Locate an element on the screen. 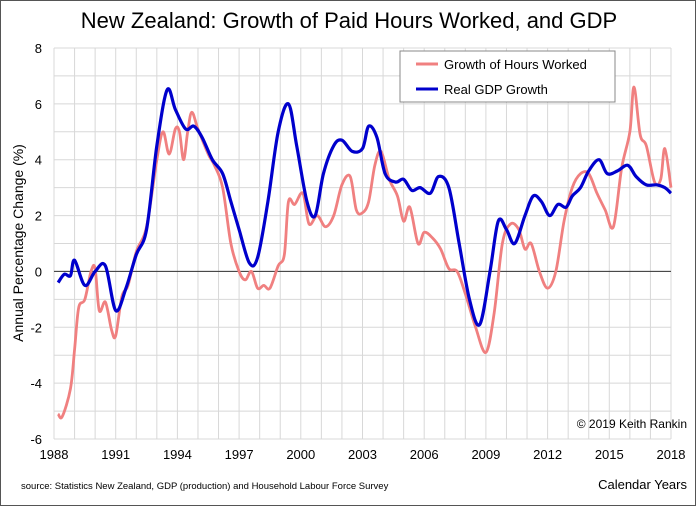 This screenshot has width=696, height=506. x-tick-label: 1988 is located at coordinates (54, 454).